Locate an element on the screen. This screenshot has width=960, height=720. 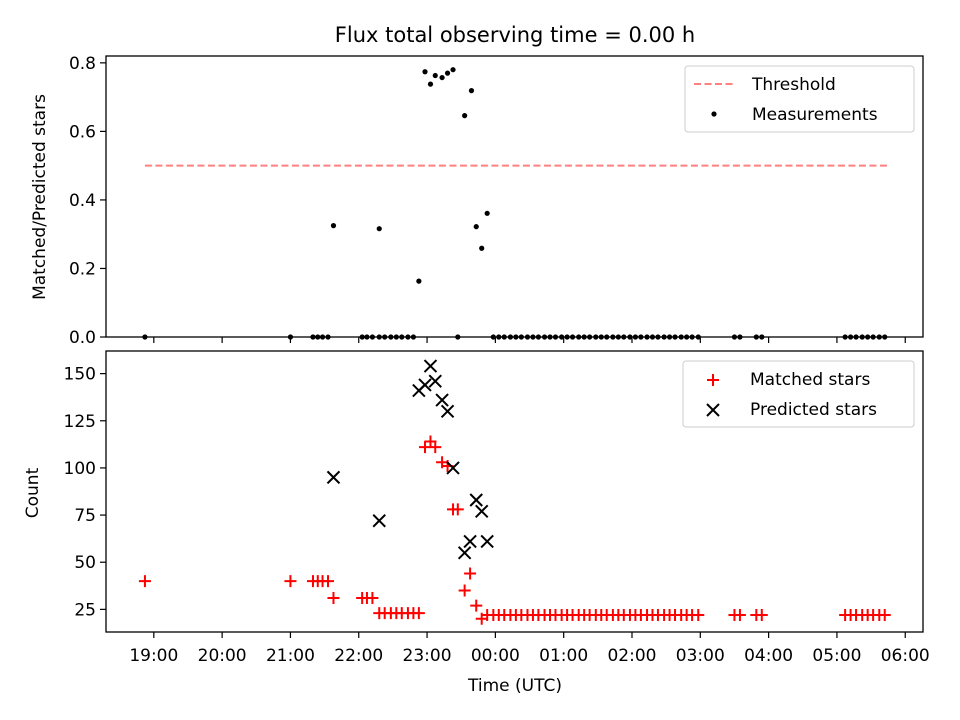
x-tick-label: 21:00 is located at coordinates (290, 656).